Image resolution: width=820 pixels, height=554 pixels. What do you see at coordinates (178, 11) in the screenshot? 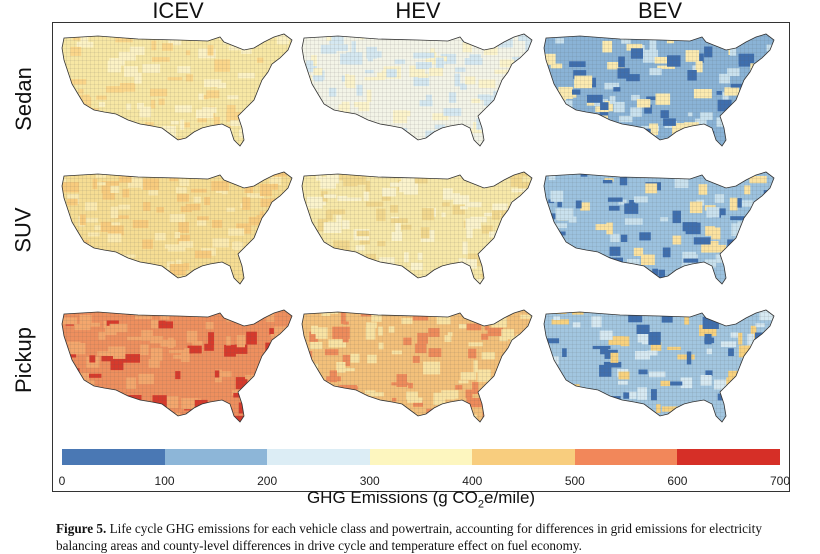
I see `column-title-icev: ICEV` at bounding box center [178, 11].